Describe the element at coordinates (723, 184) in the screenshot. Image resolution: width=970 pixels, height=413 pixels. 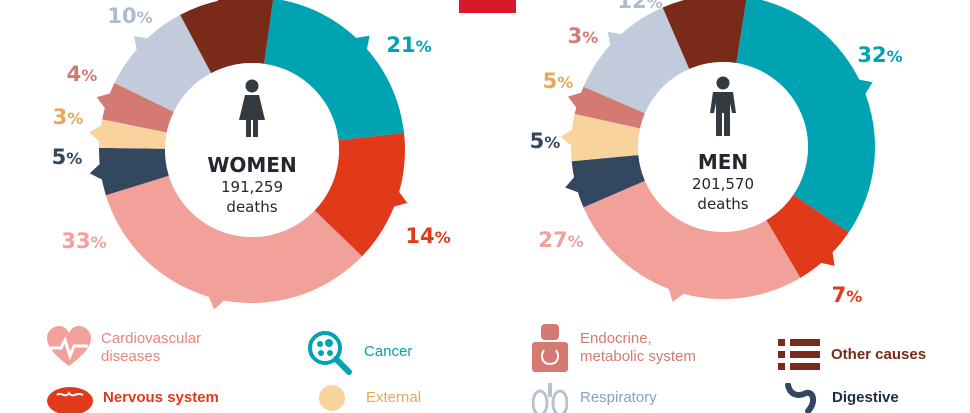
I see `center-death-count: 201,570` at that location.